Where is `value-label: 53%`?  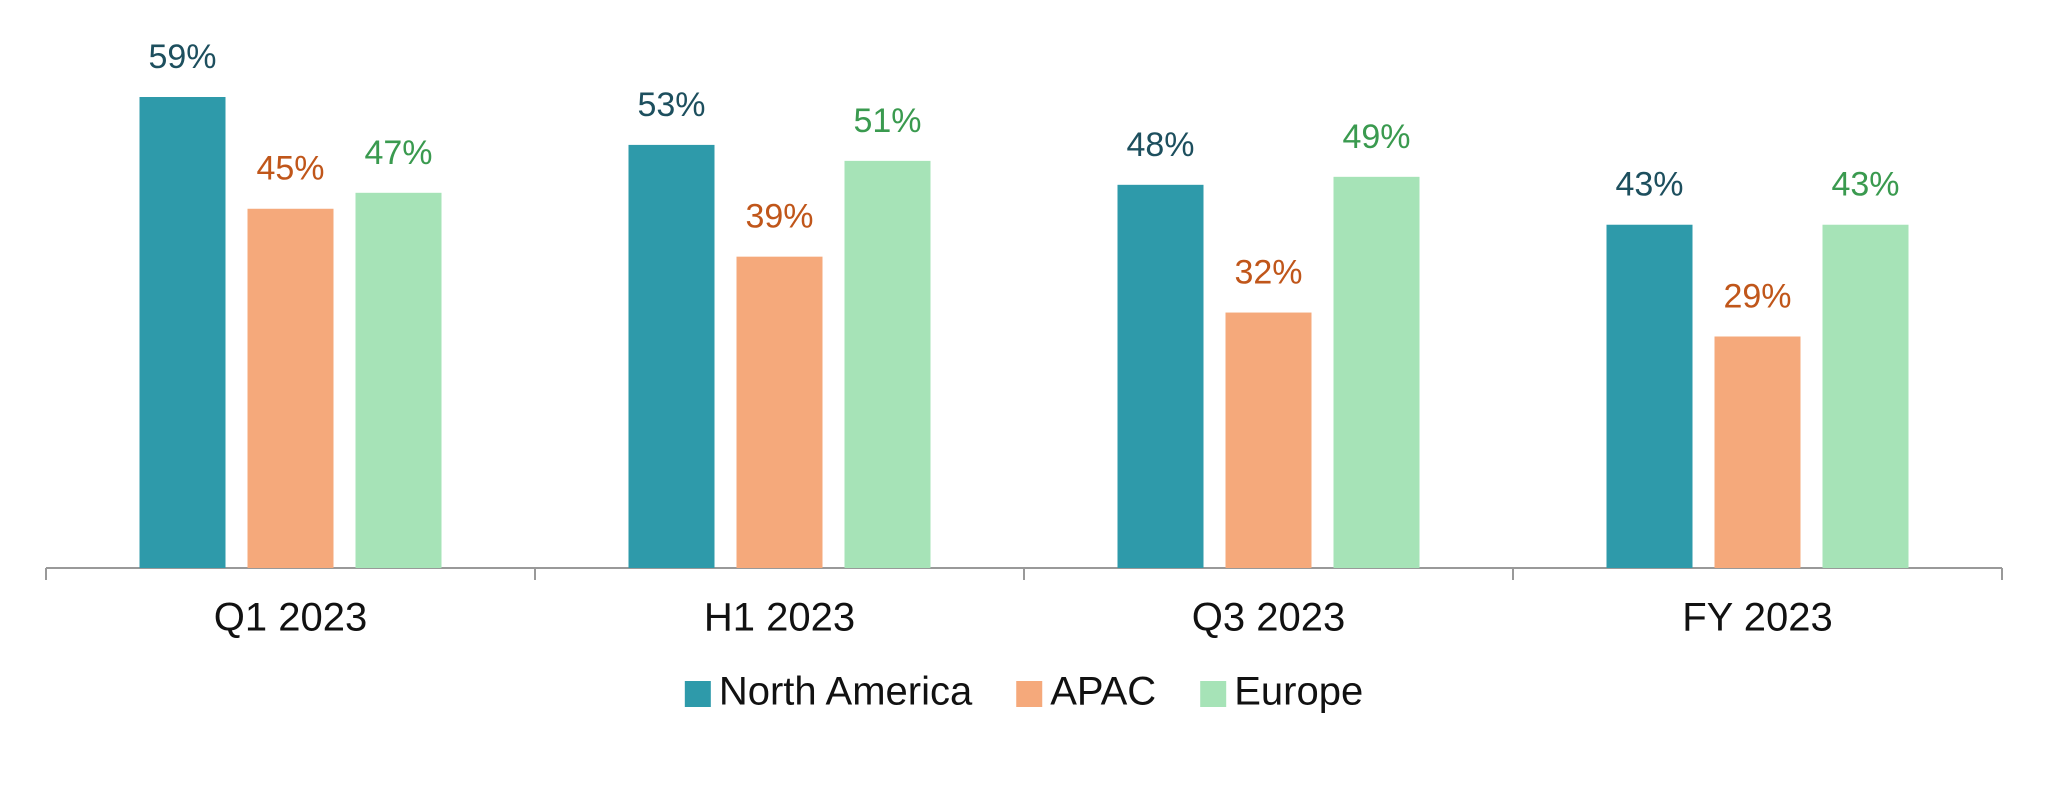 value-label: 53% is located at coordinates (671, 105).